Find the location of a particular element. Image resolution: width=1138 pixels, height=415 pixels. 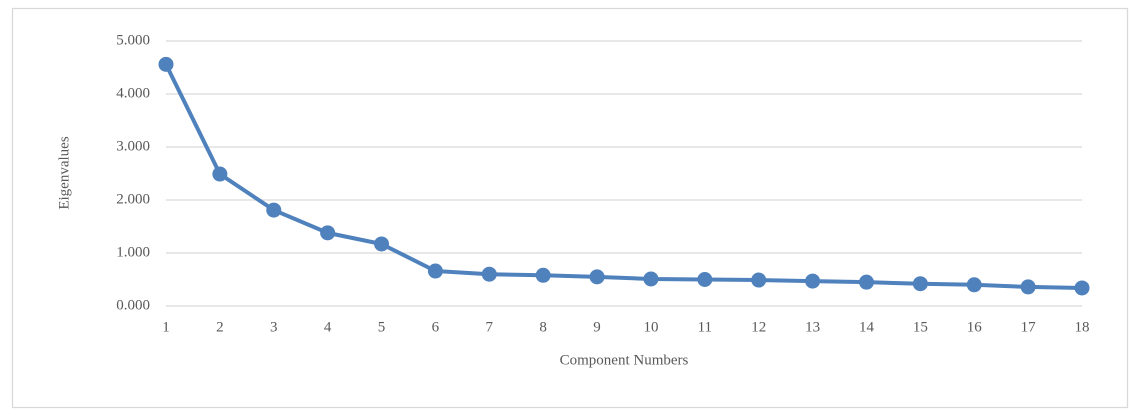

x-tick-label: 6 is located at coordinates (436, 327).